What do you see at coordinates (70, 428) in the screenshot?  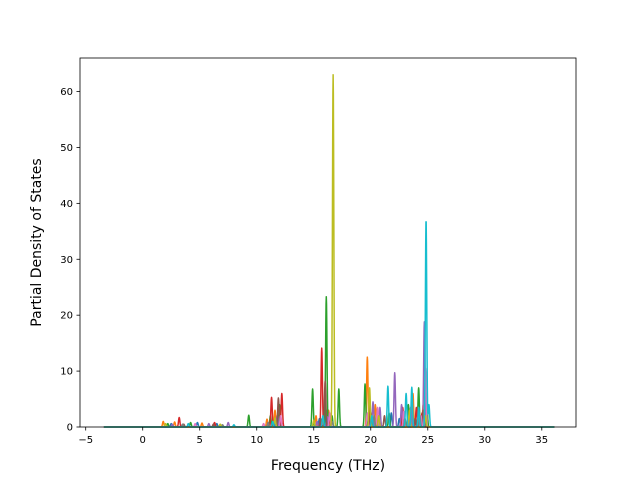 I see `y-tick-label: 0` at bounding box center [70, 428].